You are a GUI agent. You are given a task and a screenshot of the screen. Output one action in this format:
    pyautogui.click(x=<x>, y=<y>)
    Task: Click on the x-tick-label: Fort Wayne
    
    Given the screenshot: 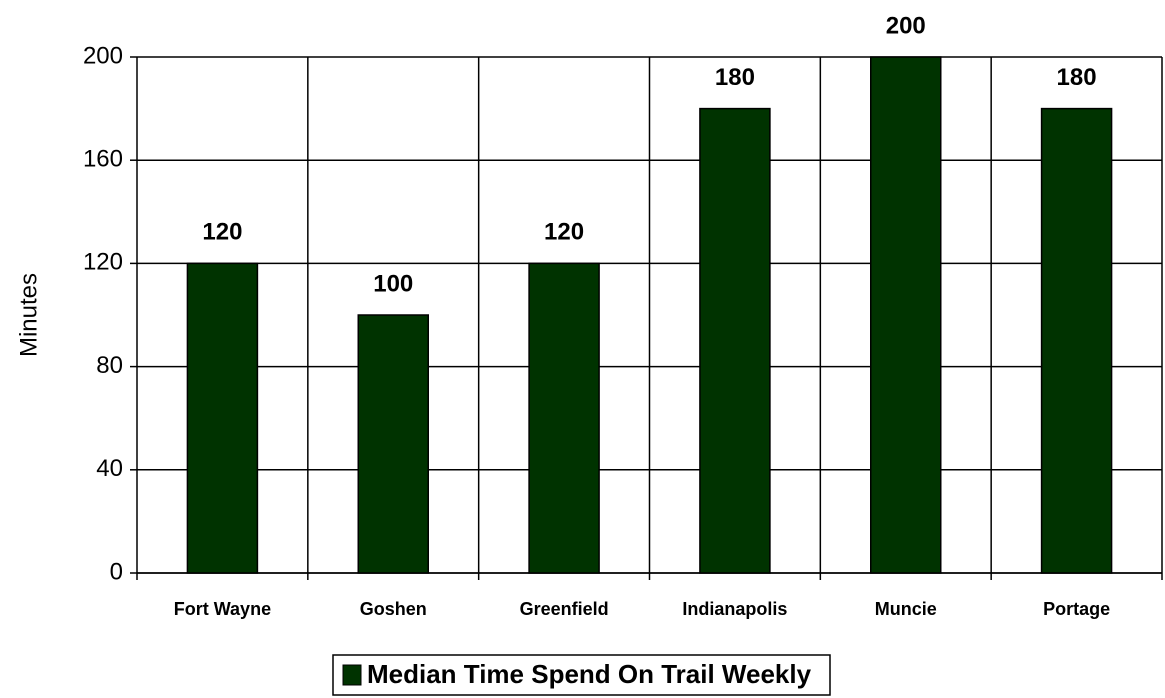 What is the action you would take?
    pyautogui.click(x=222, y=609)
    